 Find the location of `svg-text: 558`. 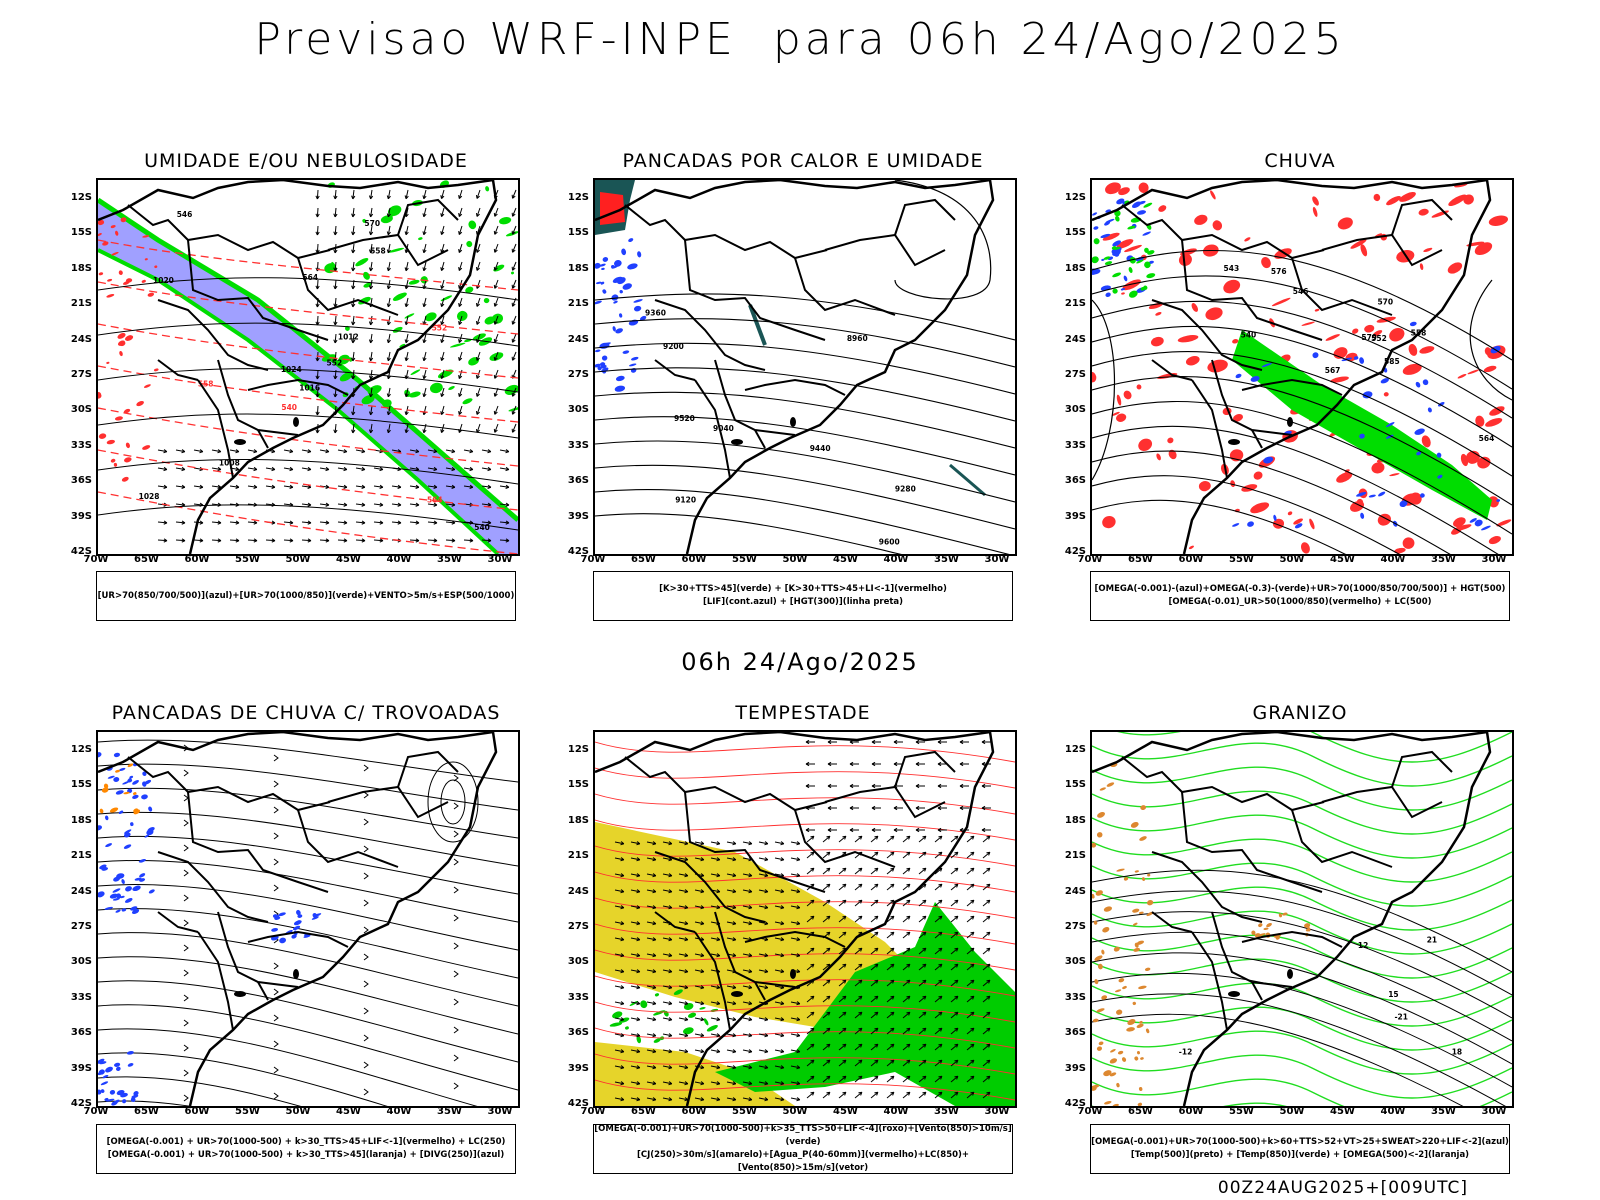

svg-text: 558 is located at coordinates (378, 251).